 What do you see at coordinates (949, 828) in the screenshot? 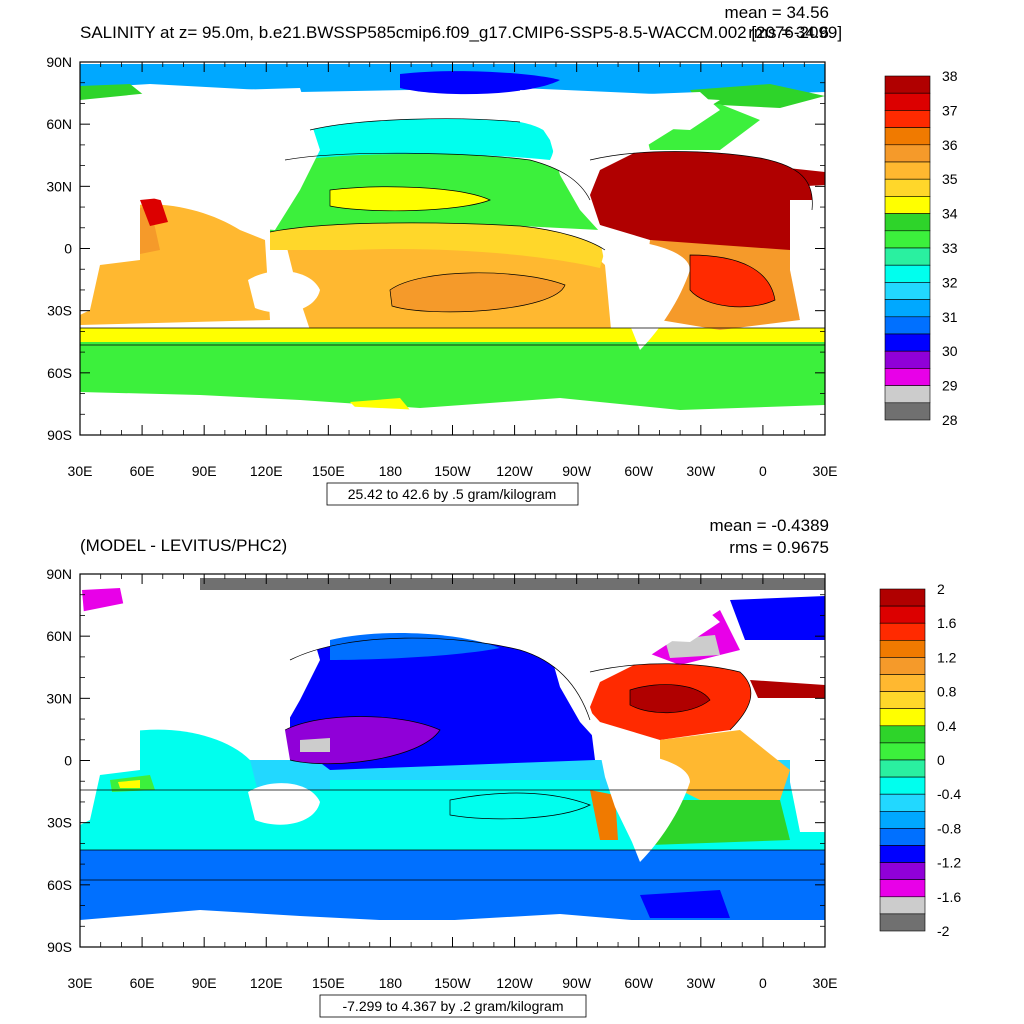
I see `bottom-colorbar-label: -0.8` at bounding box center [949, 828].